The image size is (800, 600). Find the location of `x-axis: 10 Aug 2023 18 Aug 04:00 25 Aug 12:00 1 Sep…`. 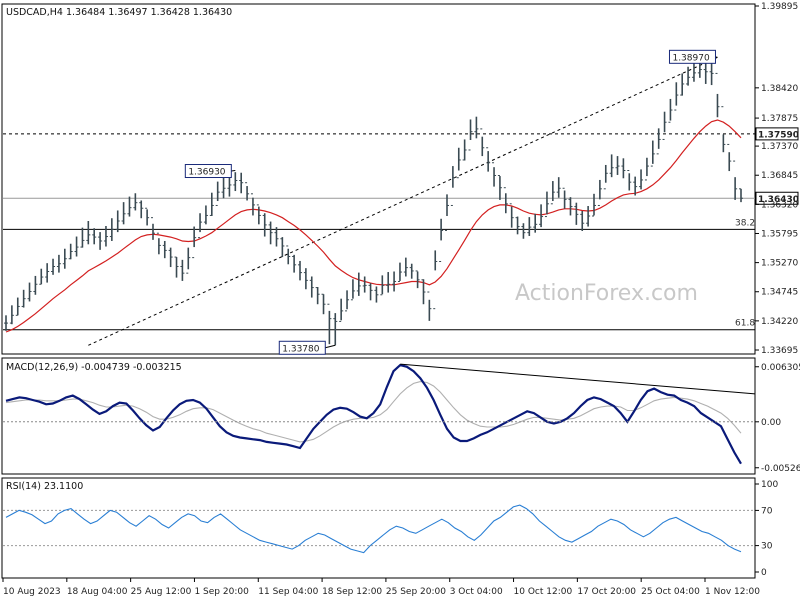

x-axis: 10 Aug 2023 18 Aug 04:00 25 Aug 12:00 1 Sep… is located at coordinates (381, 587).